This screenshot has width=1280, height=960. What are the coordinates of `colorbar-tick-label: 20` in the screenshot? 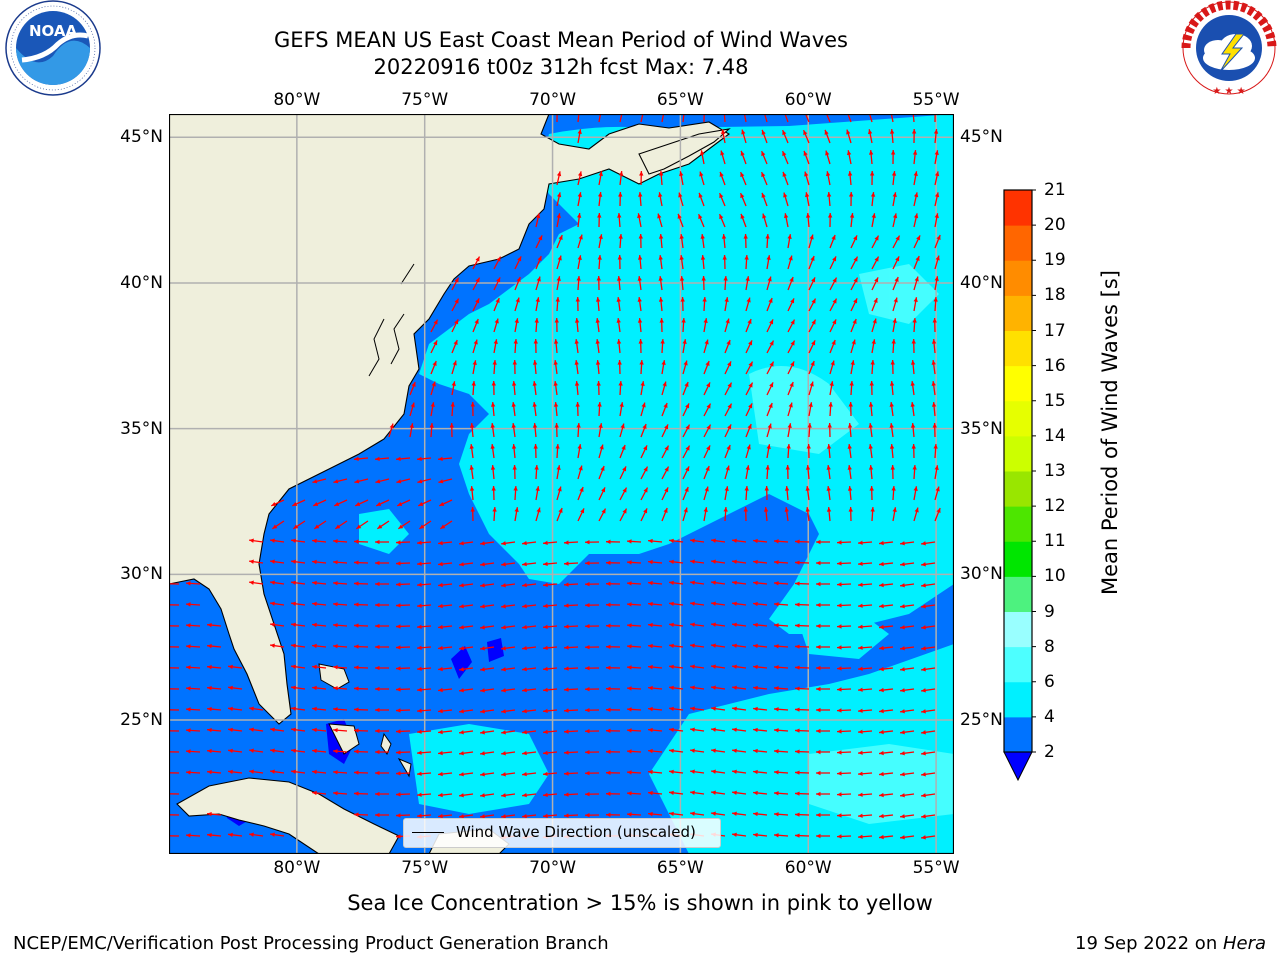 It's located at (1055, 225).